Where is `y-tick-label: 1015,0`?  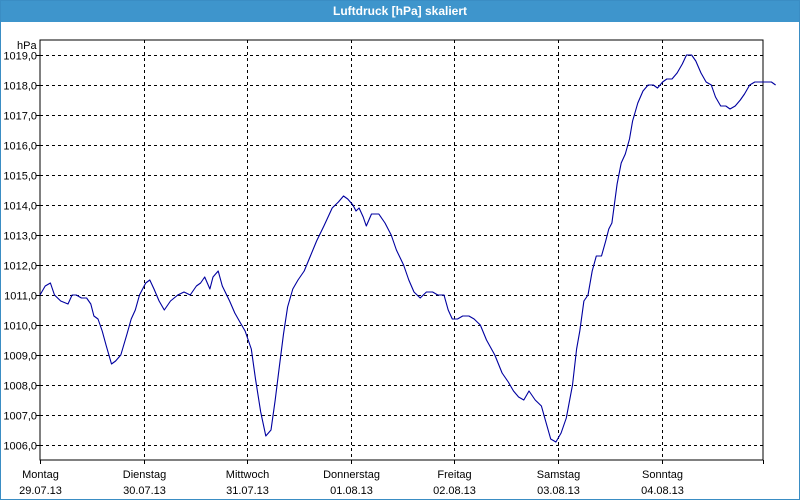 y-tick-label: 1015,0 is located at coordinates (20, 177).